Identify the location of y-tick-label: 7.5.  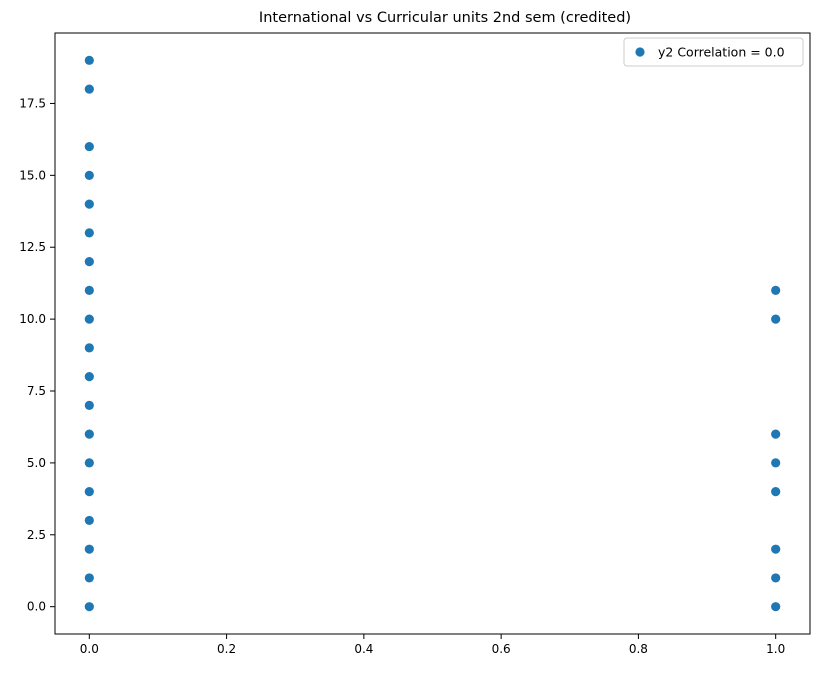
(36, 391).